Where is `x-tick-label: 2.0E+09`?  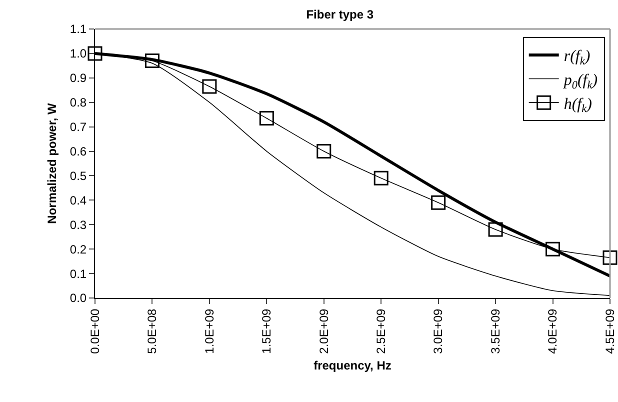 x-tick-label: 2.0E+09 is located at coordinates (323, 331).